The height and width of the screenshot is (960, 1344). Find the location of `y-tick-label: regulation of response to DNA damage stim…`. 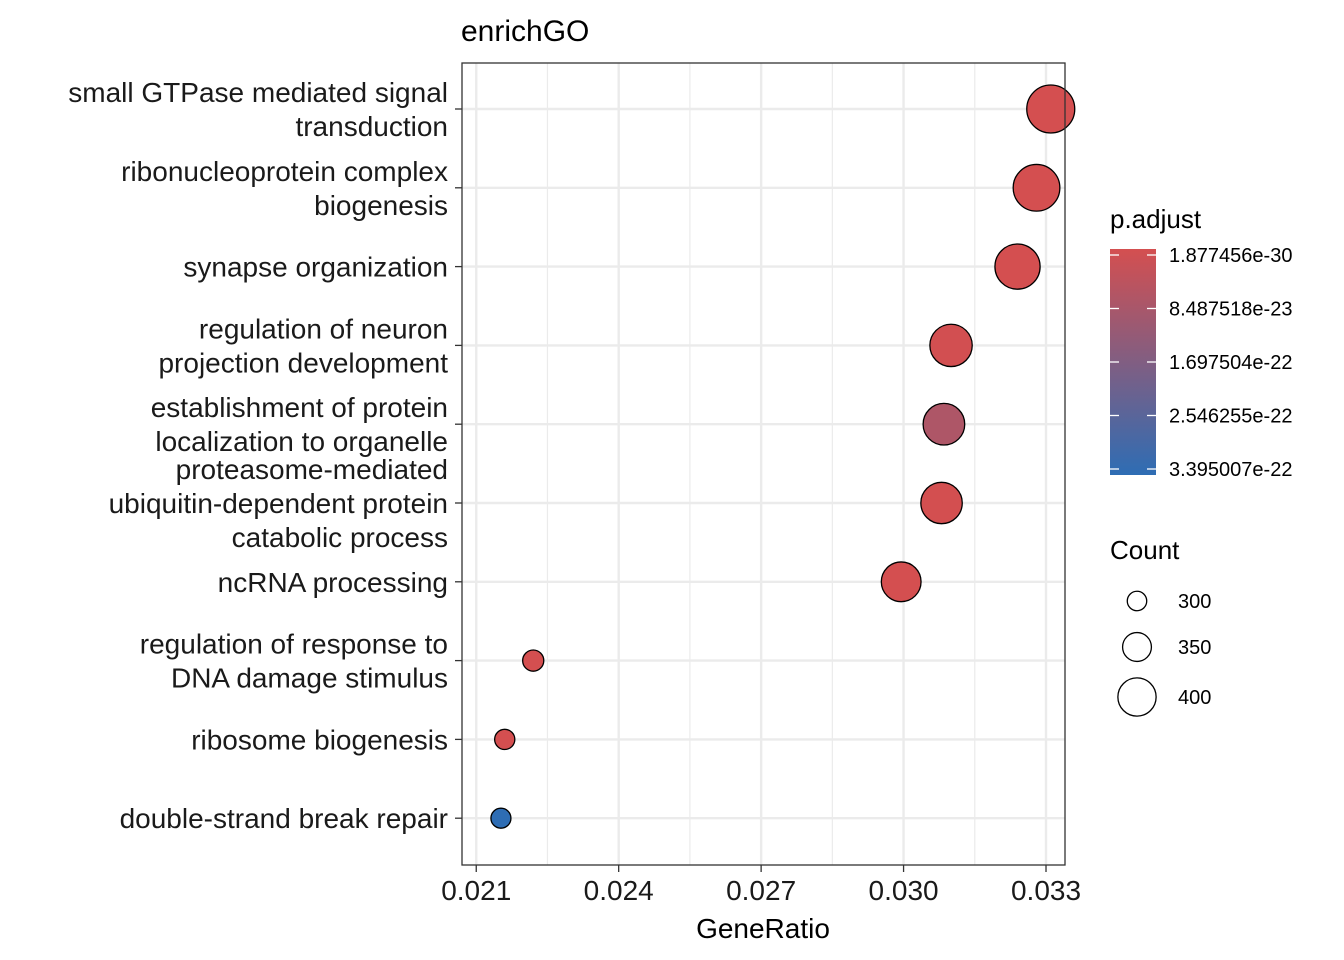

y-tick-label: regulation of response to DNA damage stim… is located at coordinates (294, 661).